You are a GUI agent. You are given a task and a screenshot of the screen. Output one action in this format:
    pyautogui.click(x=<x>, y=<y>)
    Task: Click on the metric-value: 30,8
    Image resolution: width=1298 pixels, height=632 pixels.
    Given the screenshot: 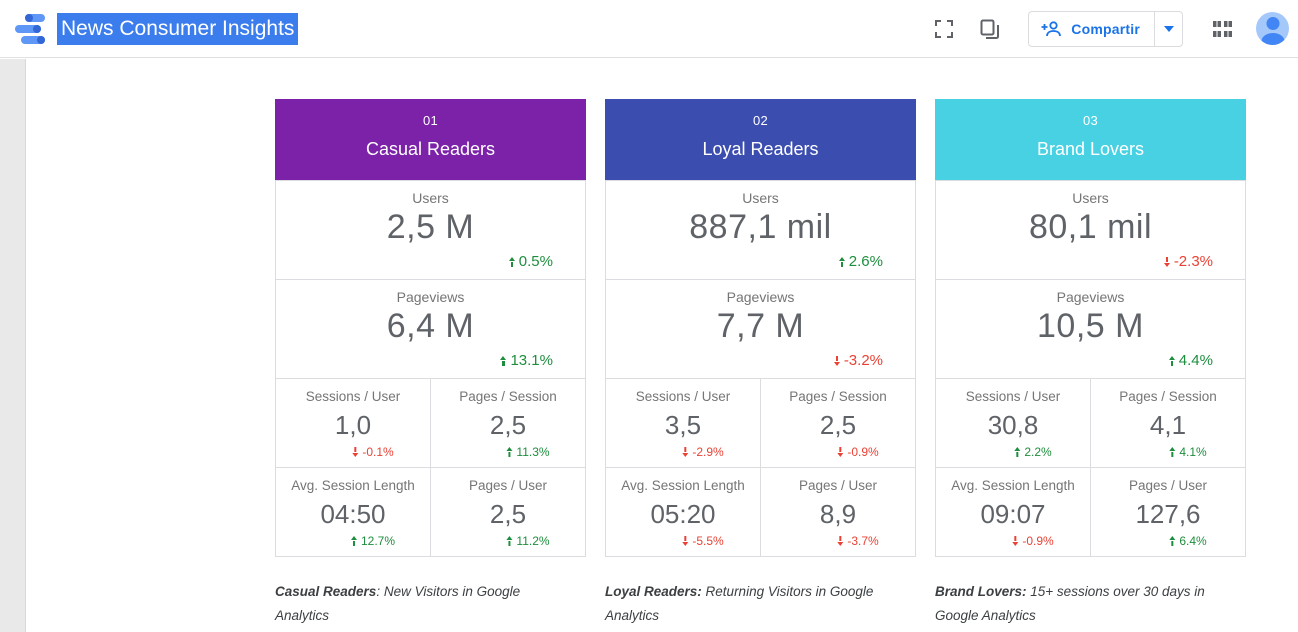 What is the action you would take?
    pyautogui.click(x=1013, y=425)
    